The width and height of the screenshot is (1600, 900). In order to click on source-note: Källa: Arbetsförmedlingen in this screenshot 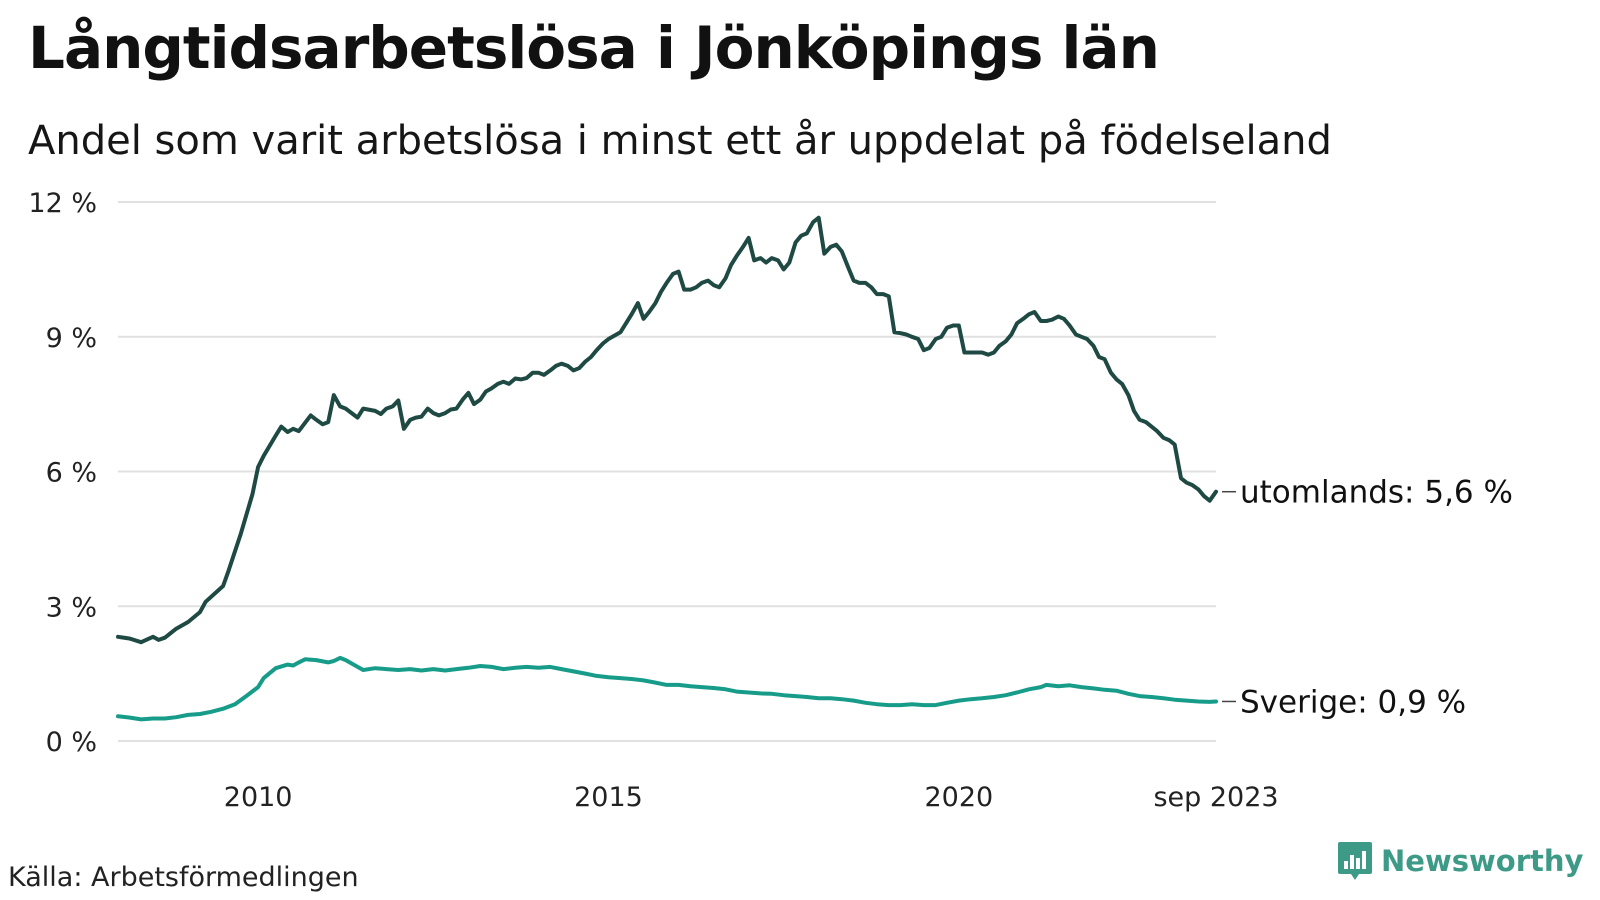, I will do `click(183, 877)`.